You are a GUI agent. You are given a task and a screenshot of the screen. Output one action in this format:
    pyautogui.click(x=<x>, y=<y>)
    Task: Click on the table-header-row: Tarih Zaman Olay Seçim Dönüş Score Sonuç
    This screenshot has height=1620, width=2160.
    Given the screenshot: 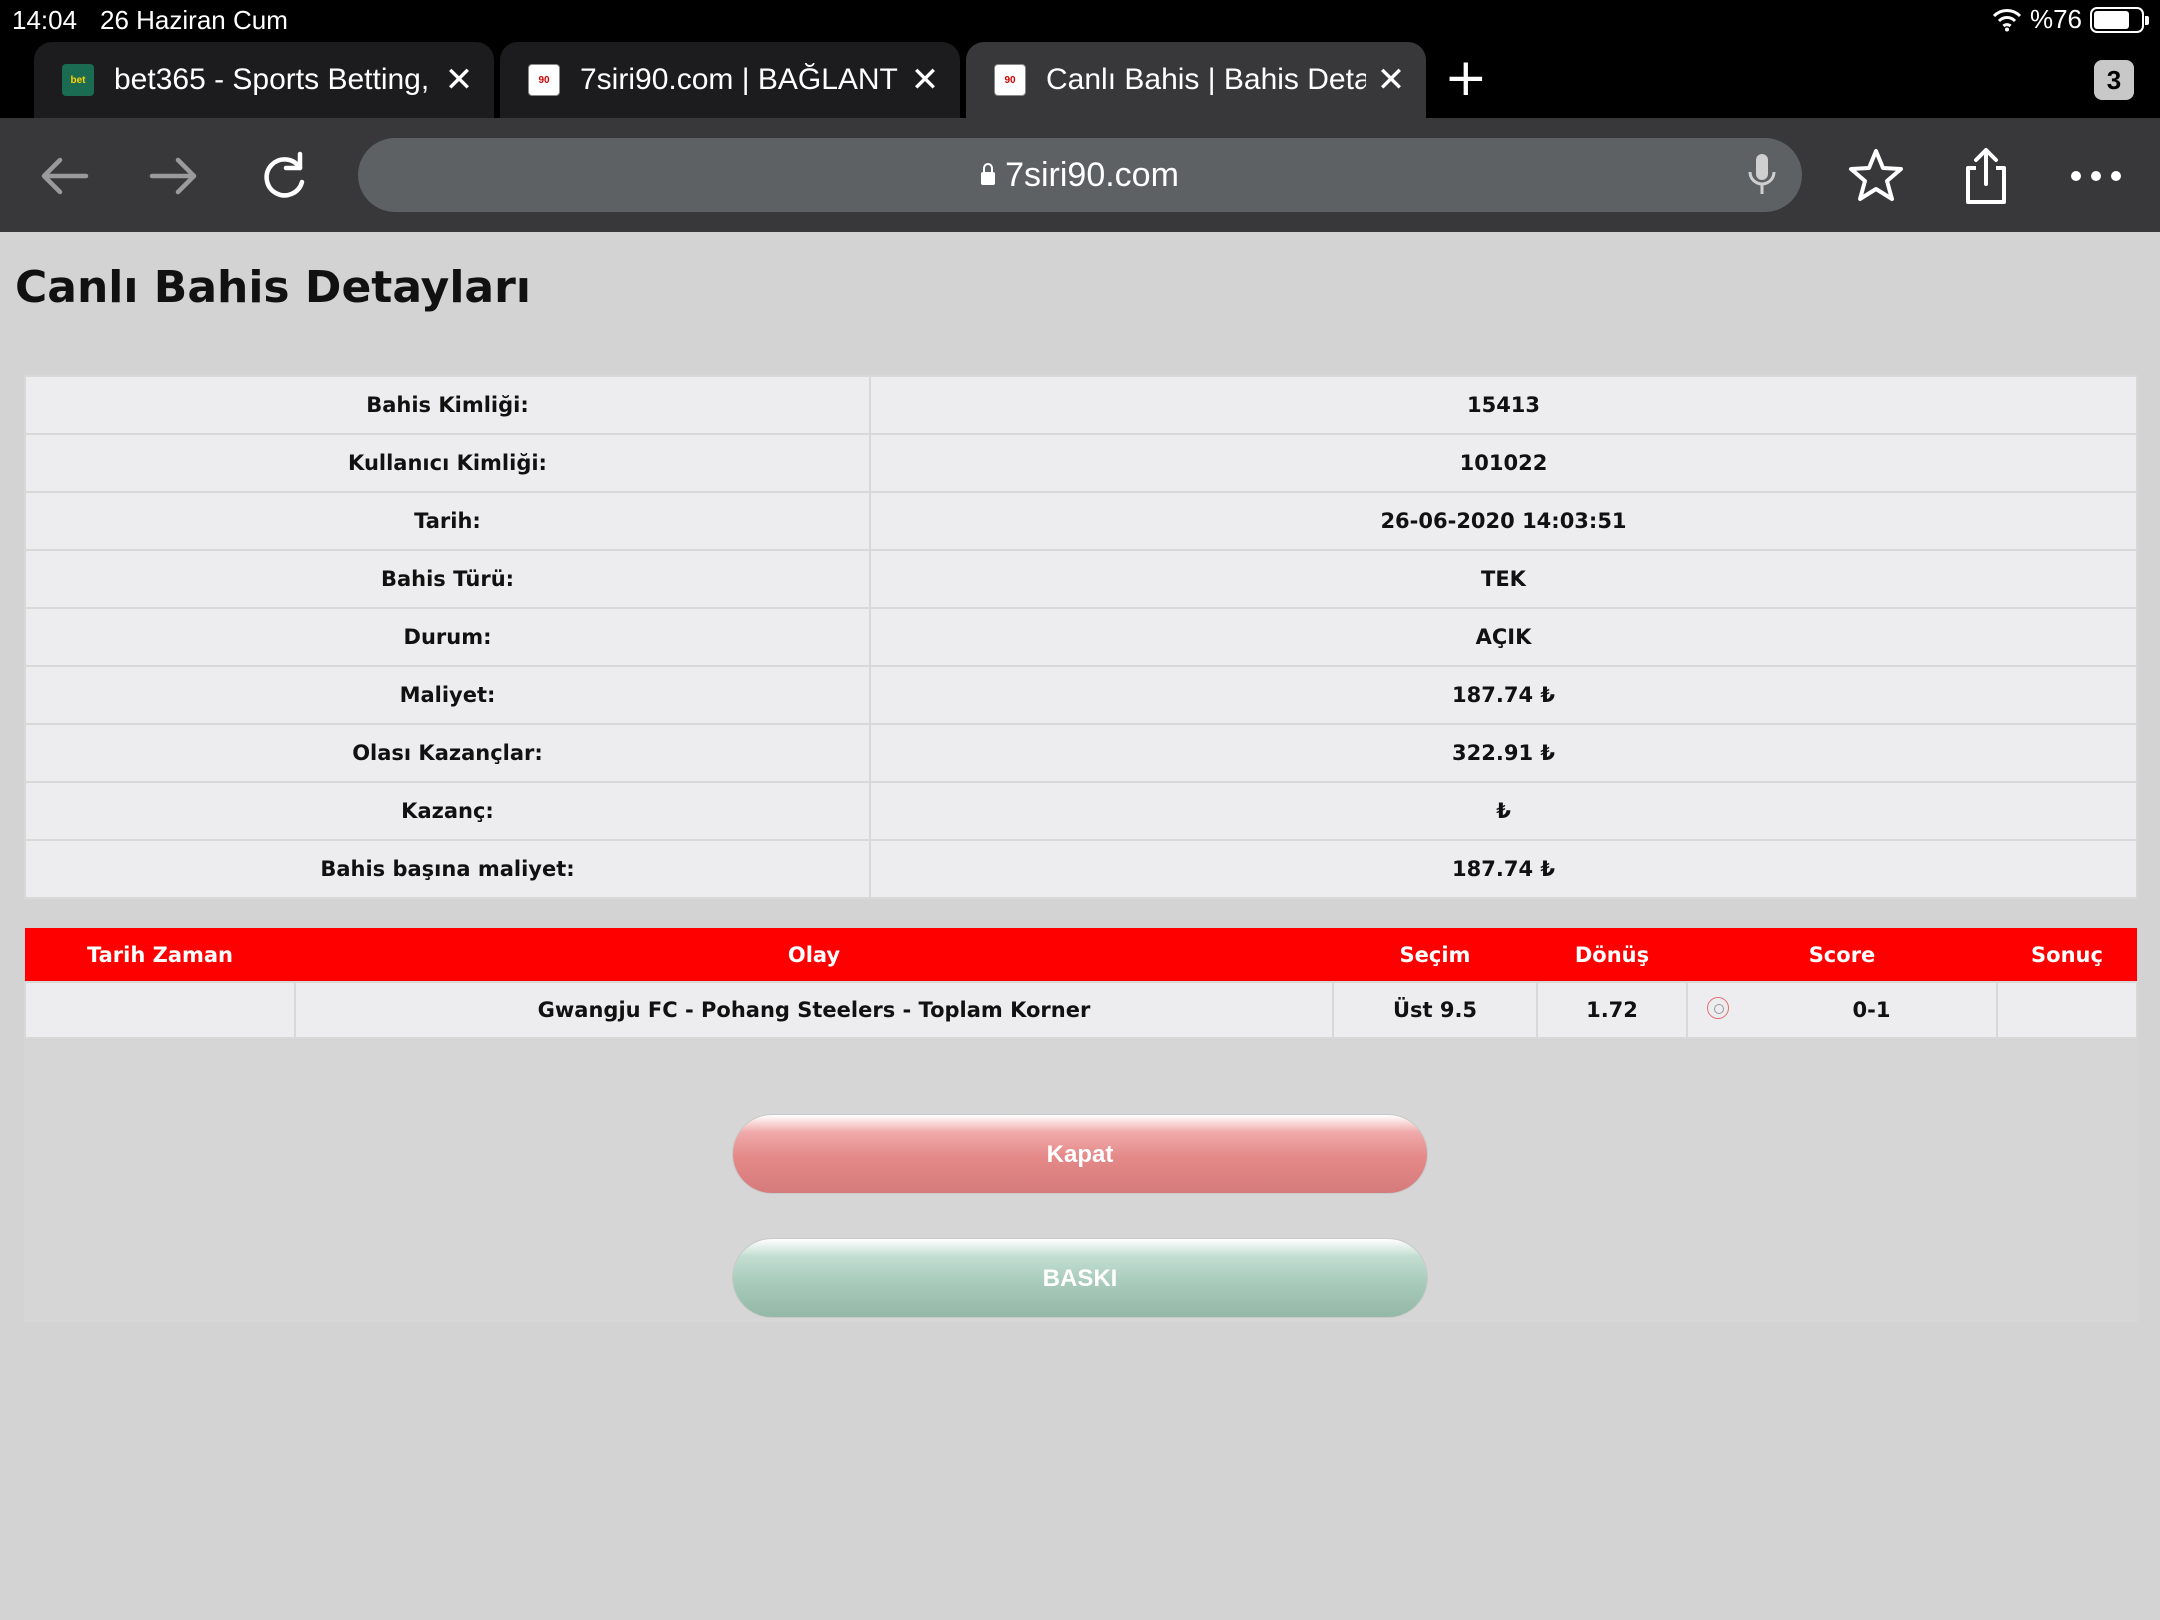 What is the action you would take?
    pyautogui.click(x=1081, y=955)
    